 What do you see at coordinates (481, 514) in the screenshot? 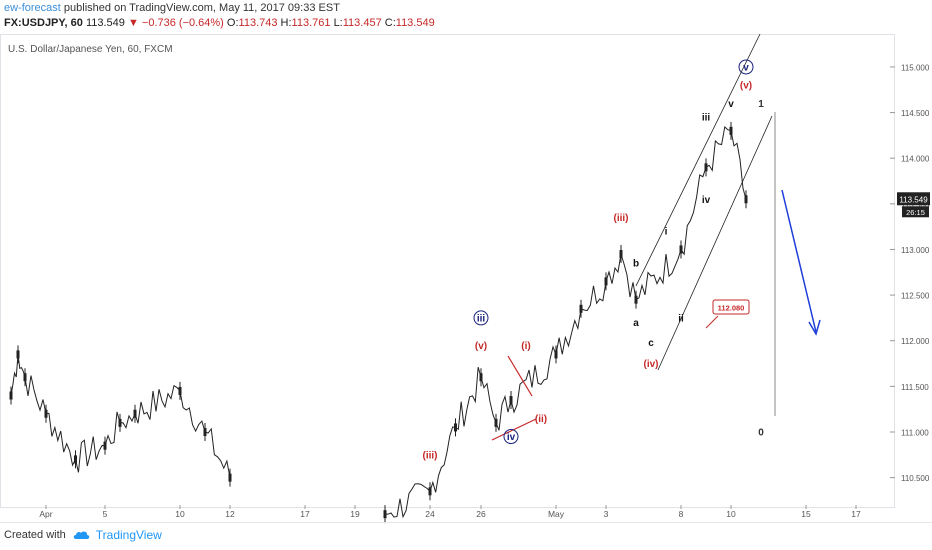
I see `x-tick-label: 26` at bounding box center [481, 514].